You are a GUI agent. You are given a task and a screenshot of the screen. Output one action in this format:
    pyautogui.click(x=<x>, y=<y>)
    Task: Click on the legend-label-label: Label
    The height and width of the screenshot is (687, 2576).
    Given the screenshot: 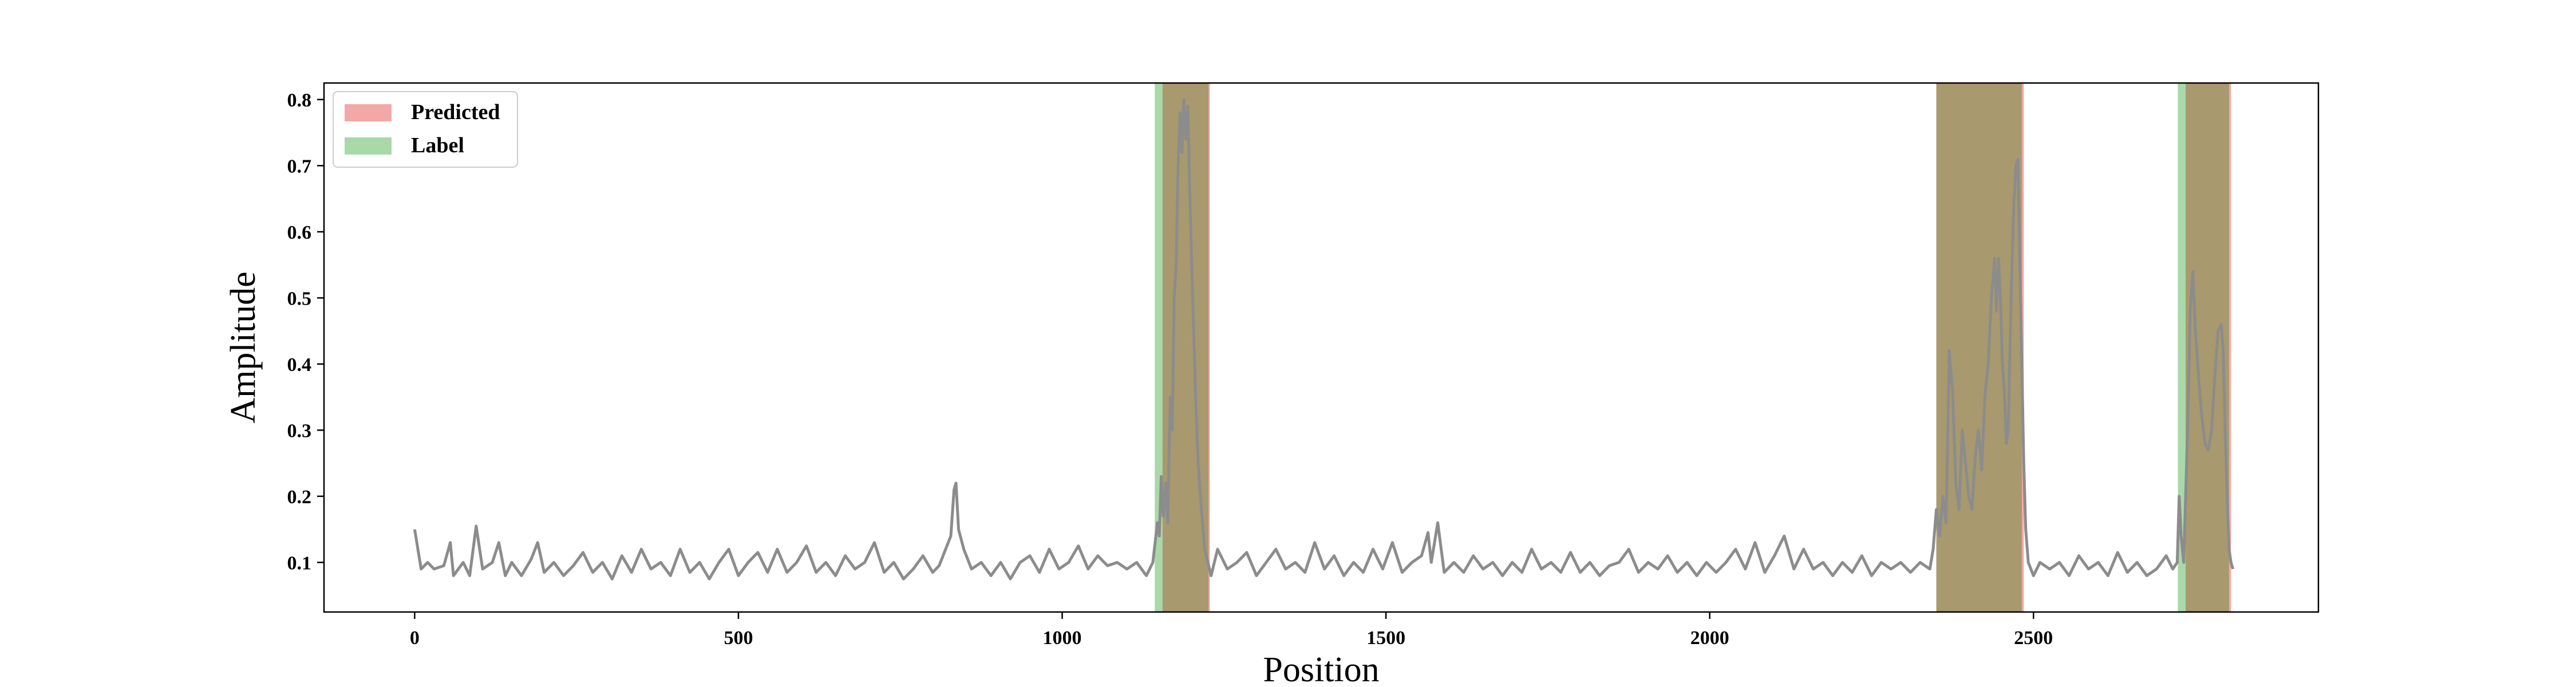 What is the action you would take?
    pyautogui.click(x=437, y=145)
    